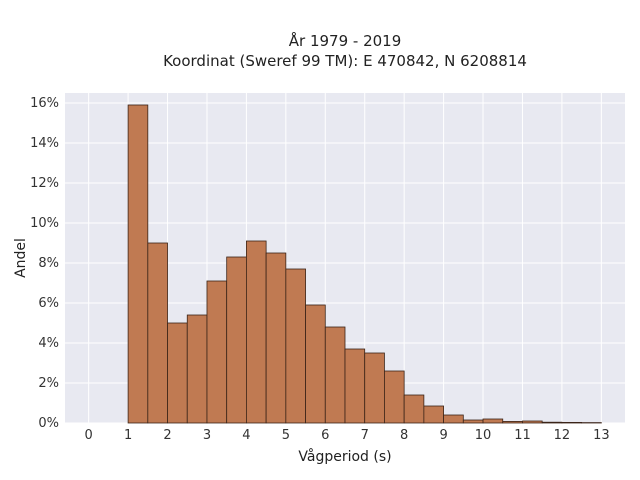  I want to click on y-tick-label: 2%, so click(48, 383).